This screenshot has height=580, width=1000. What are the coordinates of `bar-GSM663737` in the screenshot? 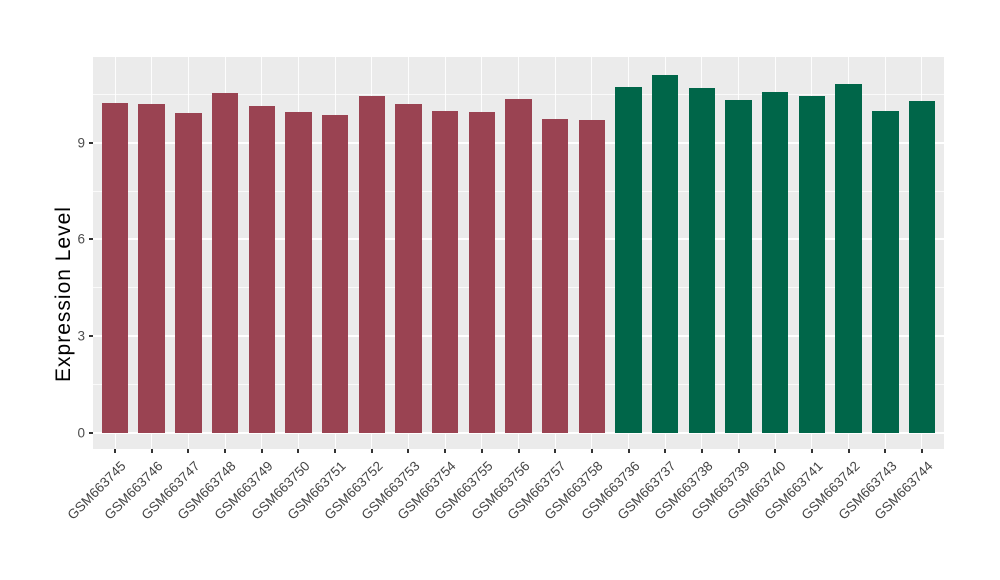 It's located at (665, 253).